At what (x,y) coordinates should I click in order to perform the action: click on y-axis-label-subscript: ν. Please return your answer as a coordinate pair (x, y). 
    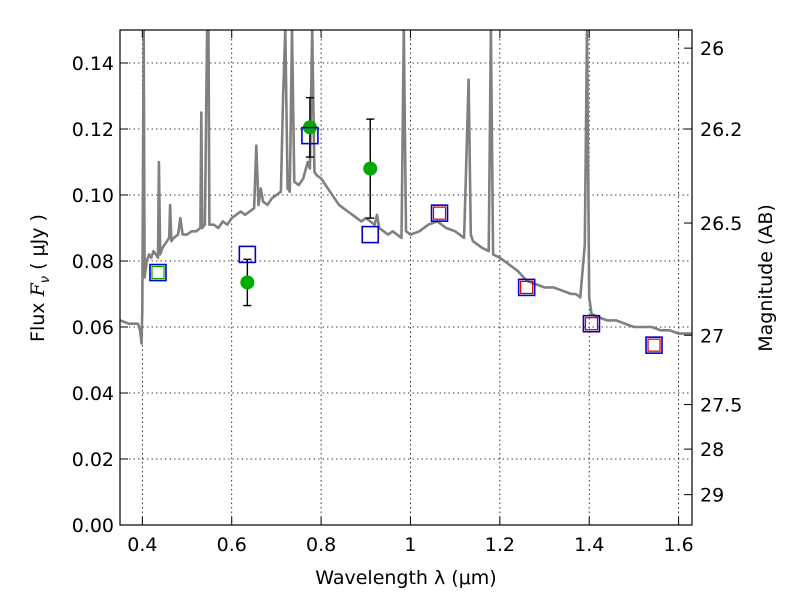
    Looking at the image, I should click on (45, 279).